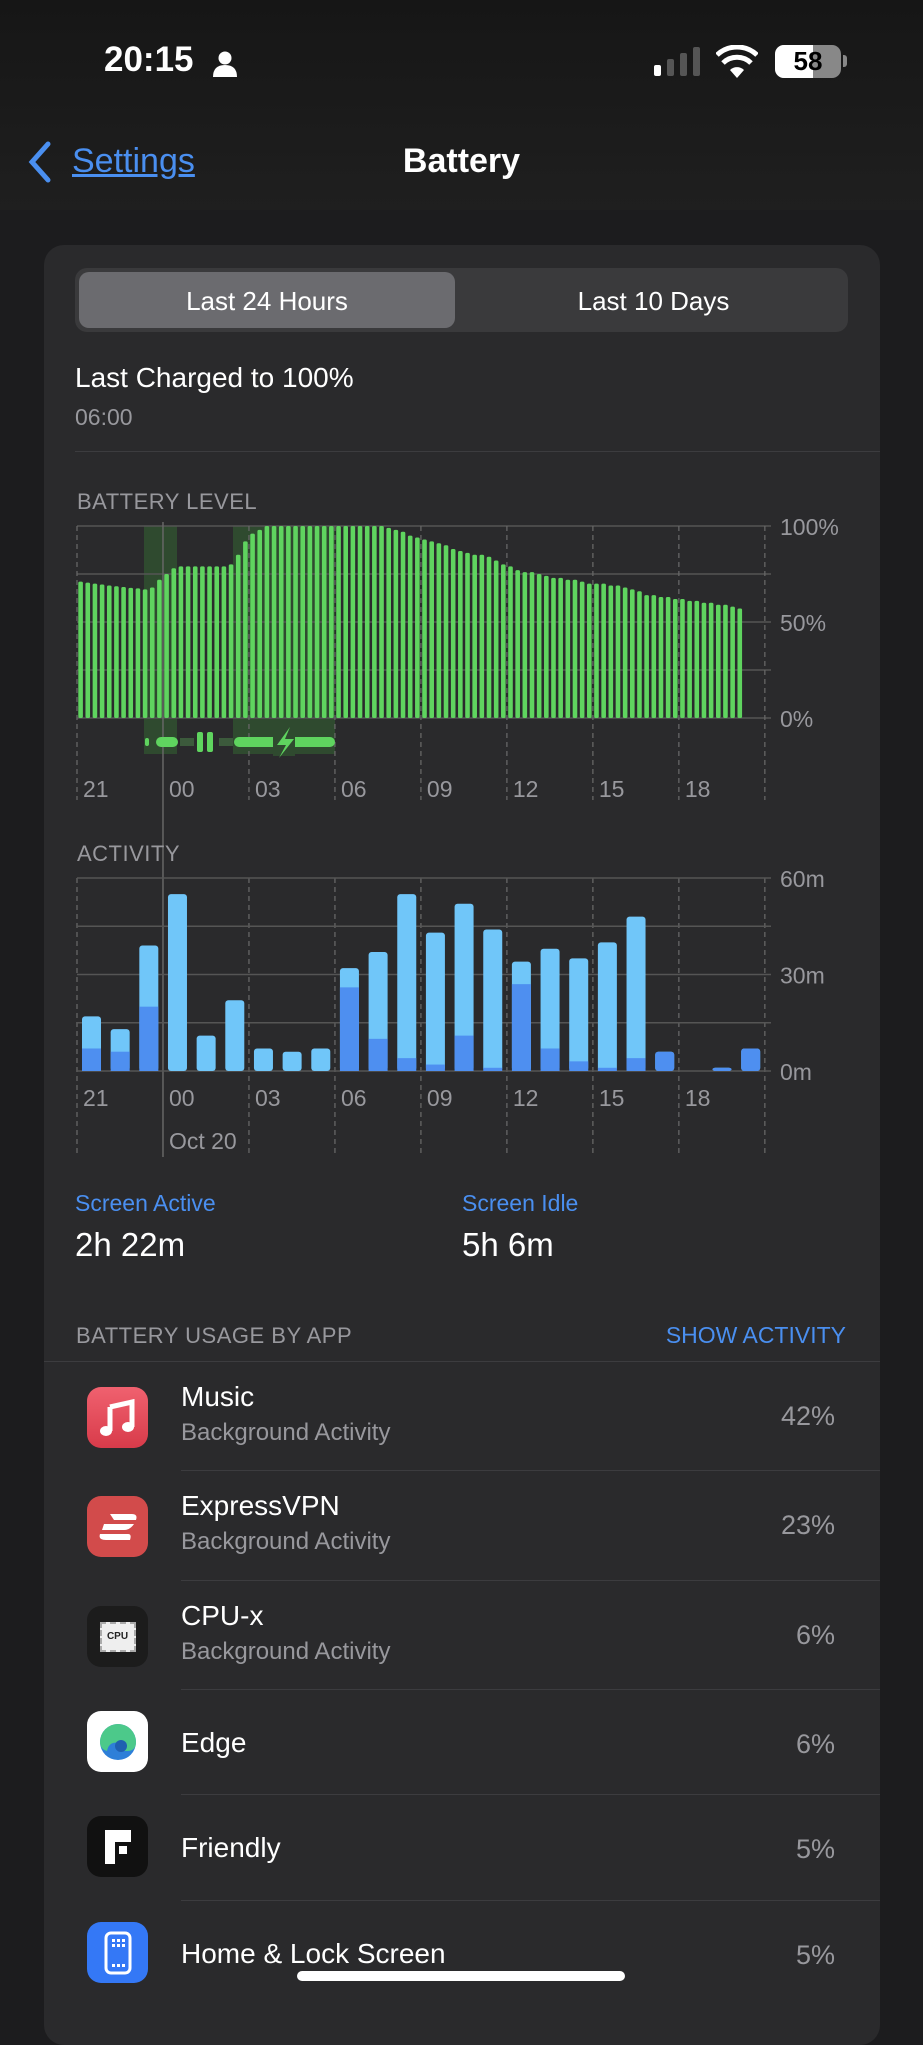  What do you see at coordinates (96, 789) in the screenshot?
I see `x-tick-label: 21` at bounding box center [96, 789].